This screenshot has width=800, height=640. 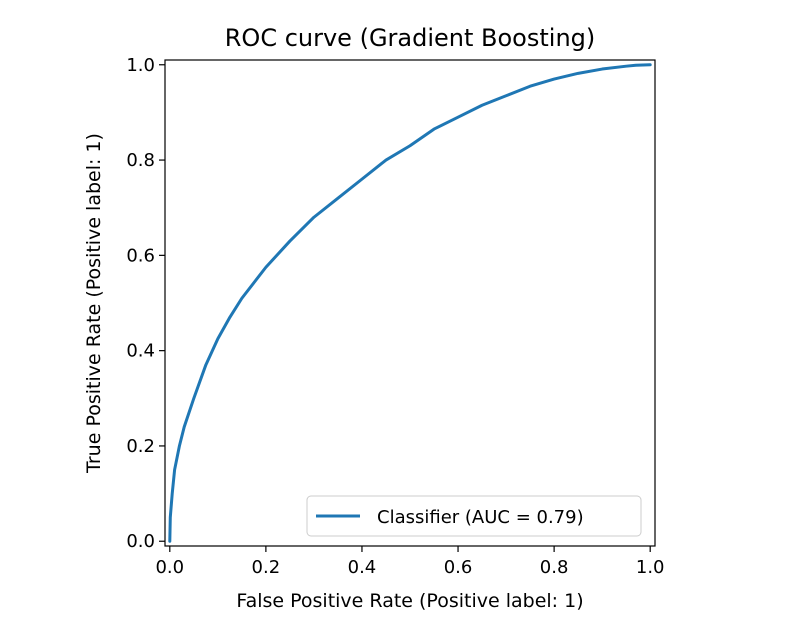 I want to click on y-tick-label: 0.0, so click(x=140, y=541).